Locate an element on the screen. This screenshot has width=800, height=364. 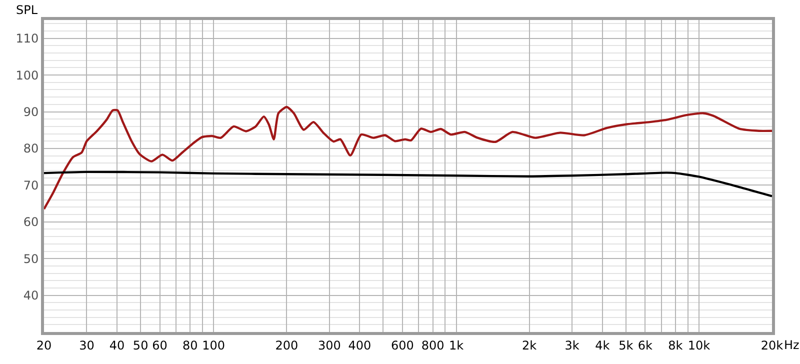
y-tick-label: 100 is located at coordinates (27, 75).